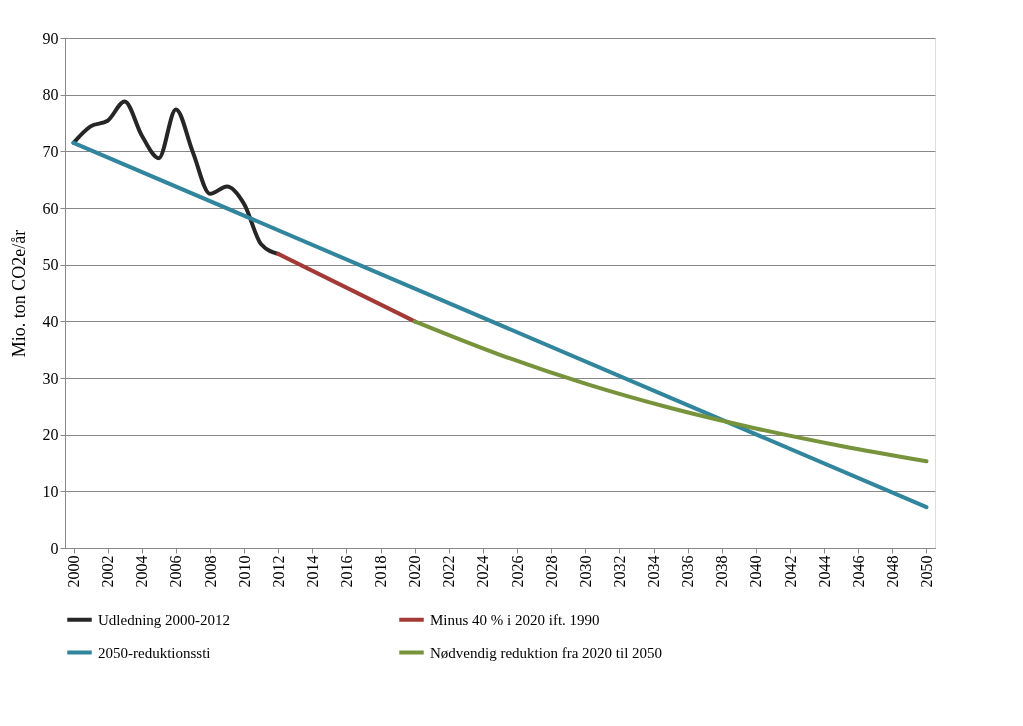 This screenshot has width=1023, height=726. I want to click on x-tick-label: 2046, so click(858, 571).